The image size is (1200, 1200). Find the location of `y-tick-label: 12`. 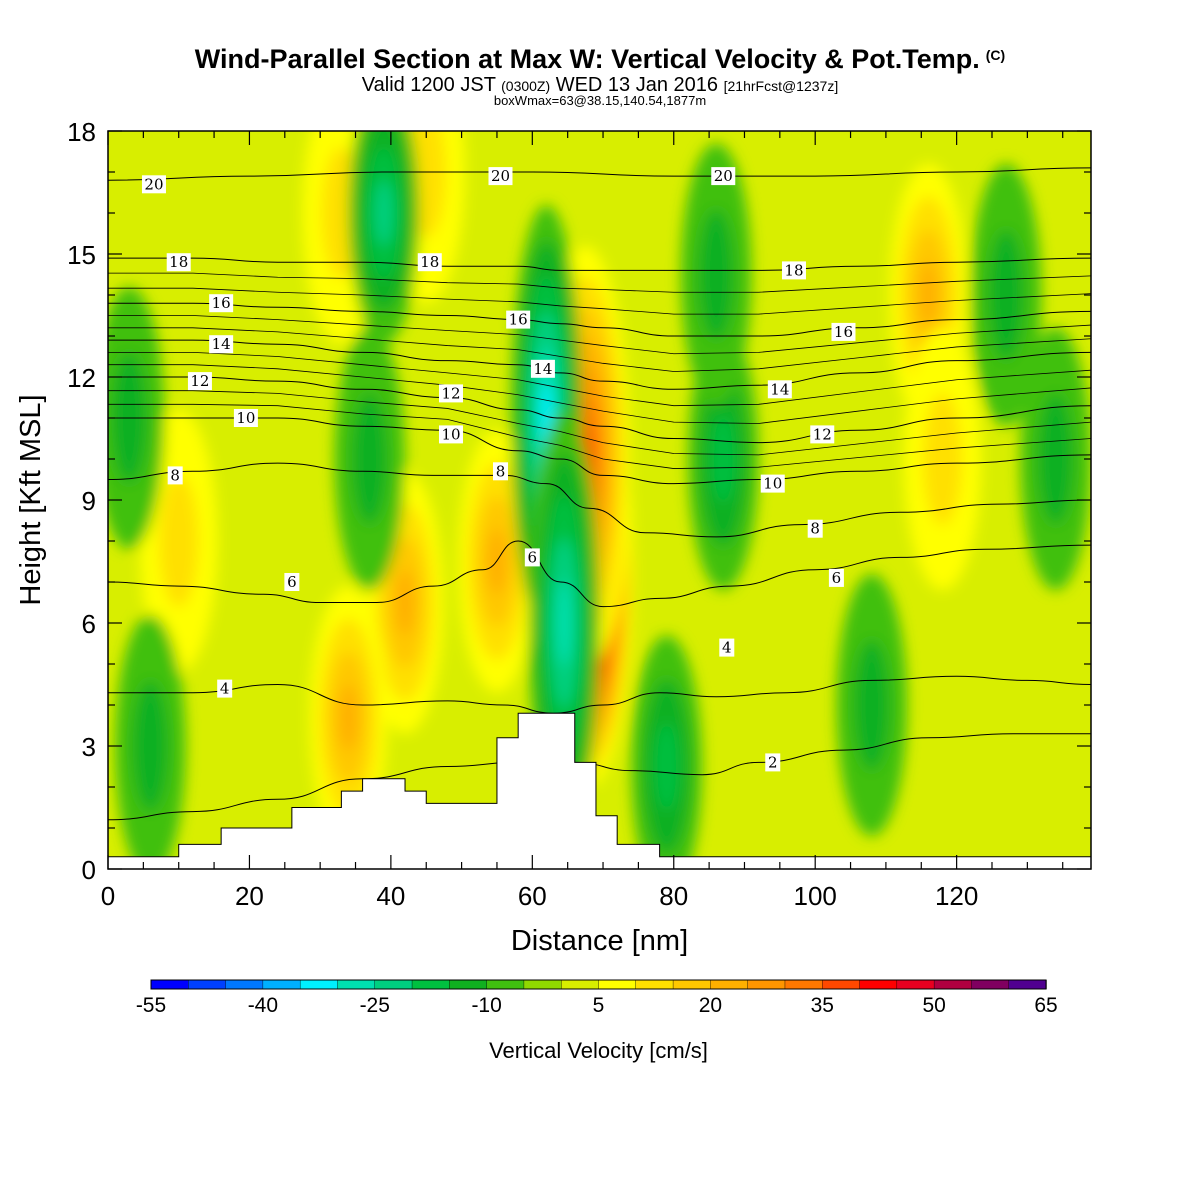

y-tick-label: 12 is located at coordinates (81, 378).